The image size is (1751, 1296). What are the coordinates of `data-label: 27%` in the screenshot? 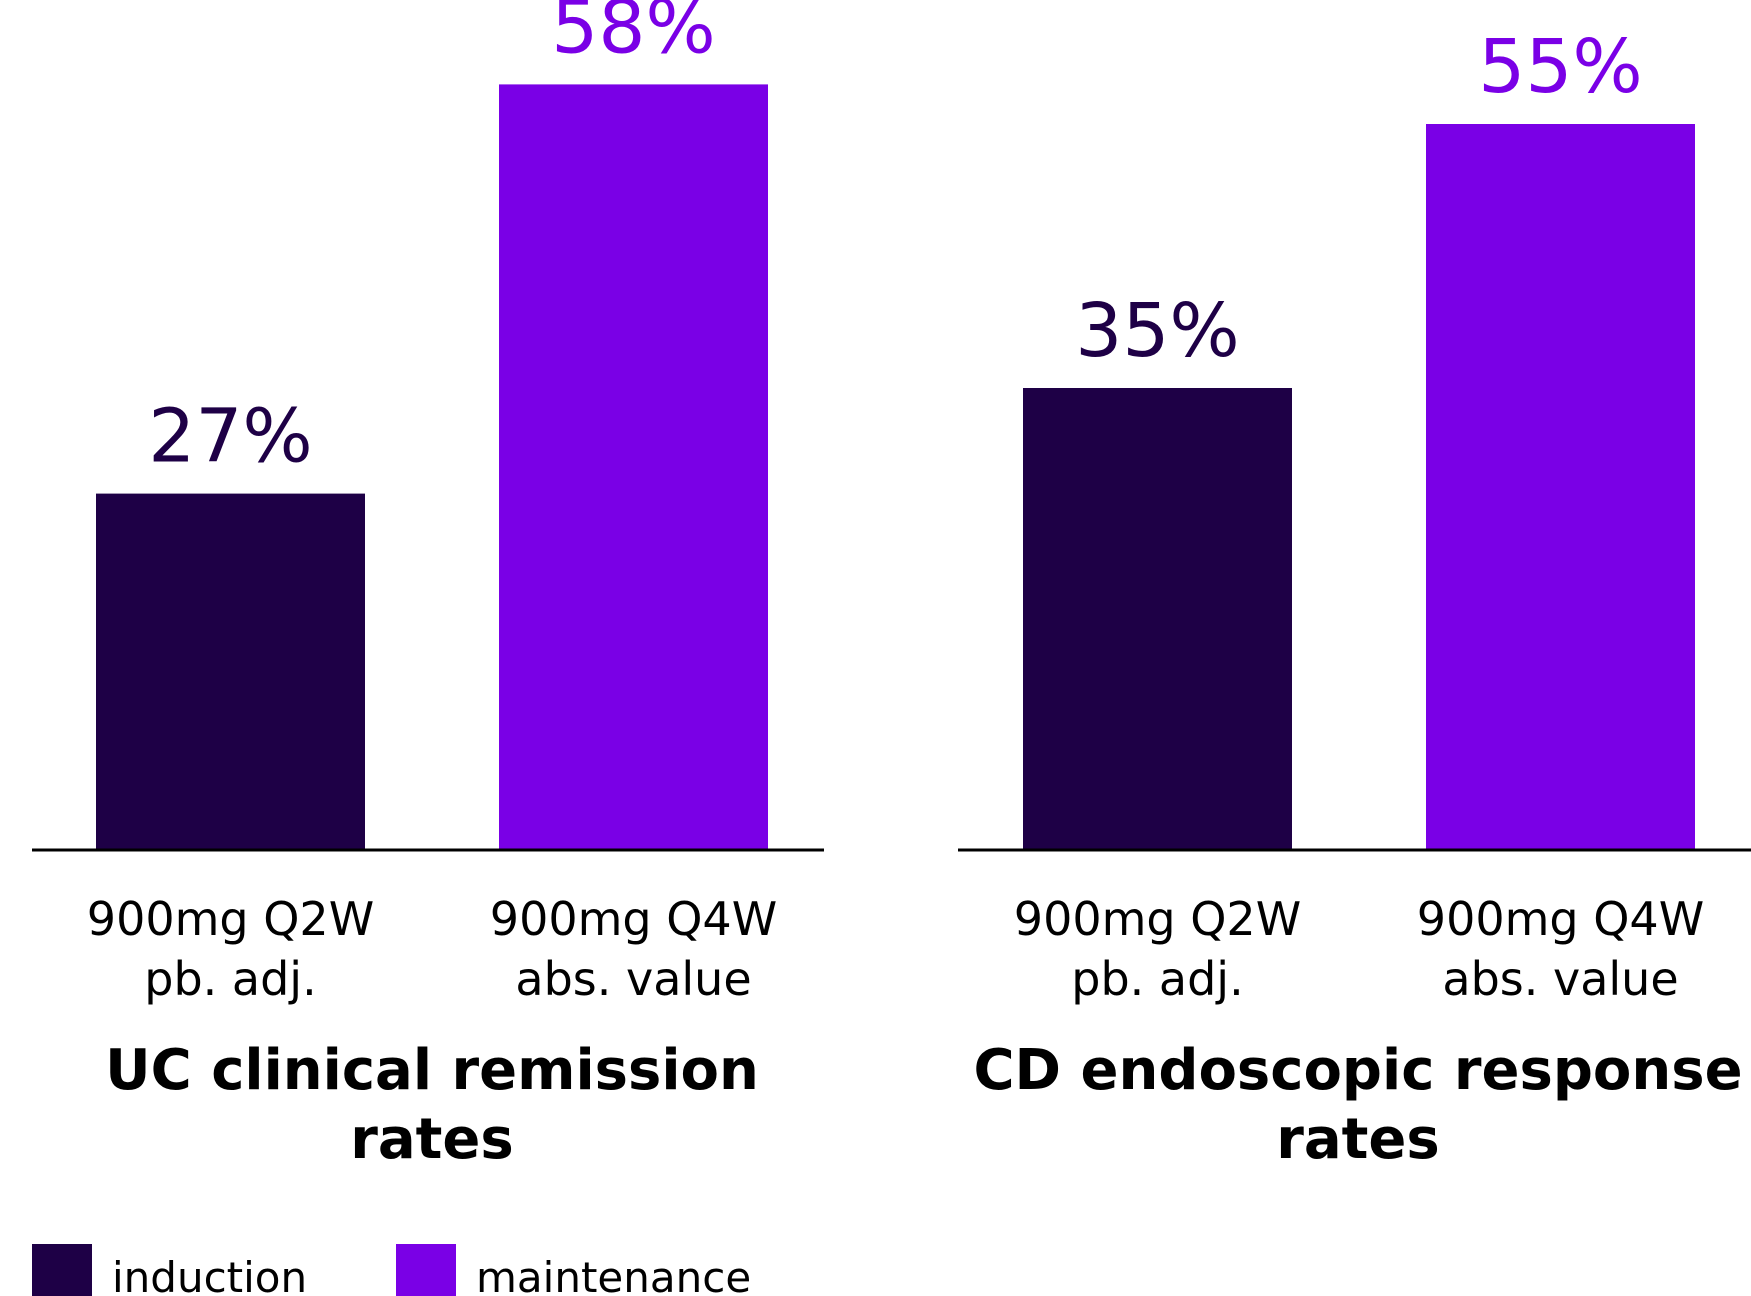 It's located at (230, 437).